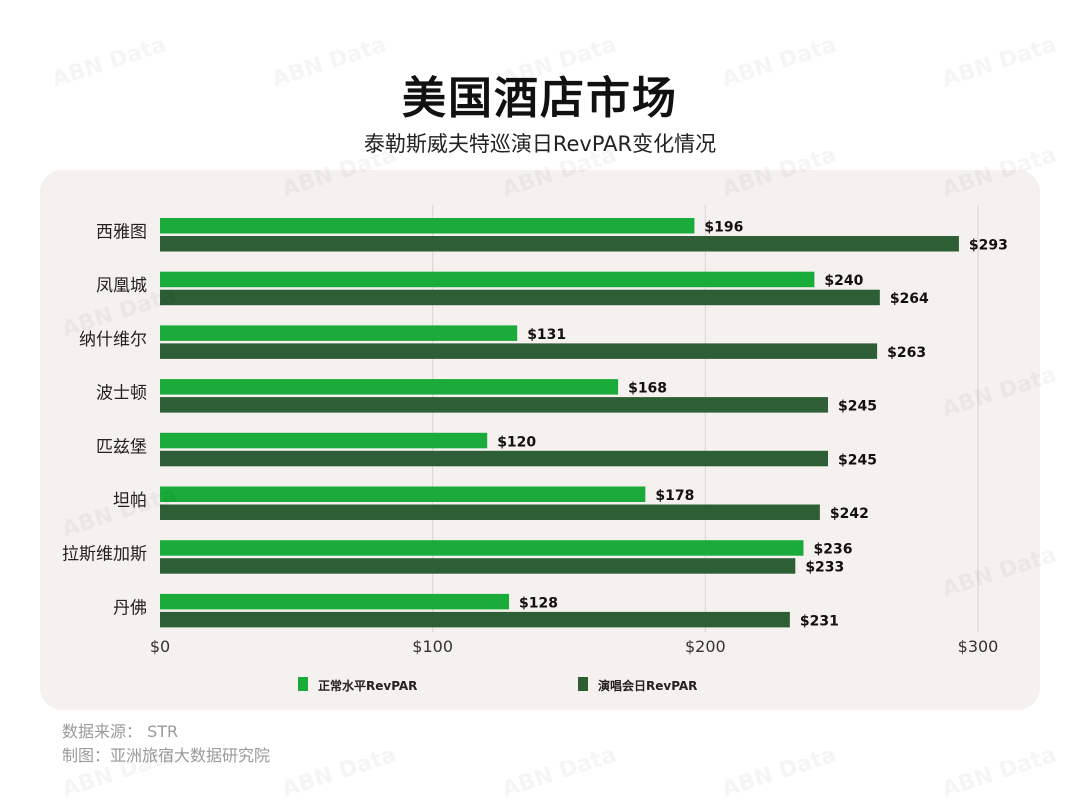  What do you see at coordinates (516, 442) in the screenshot?
I see `bar-value-label: $120` at bounding box center [516, 442].